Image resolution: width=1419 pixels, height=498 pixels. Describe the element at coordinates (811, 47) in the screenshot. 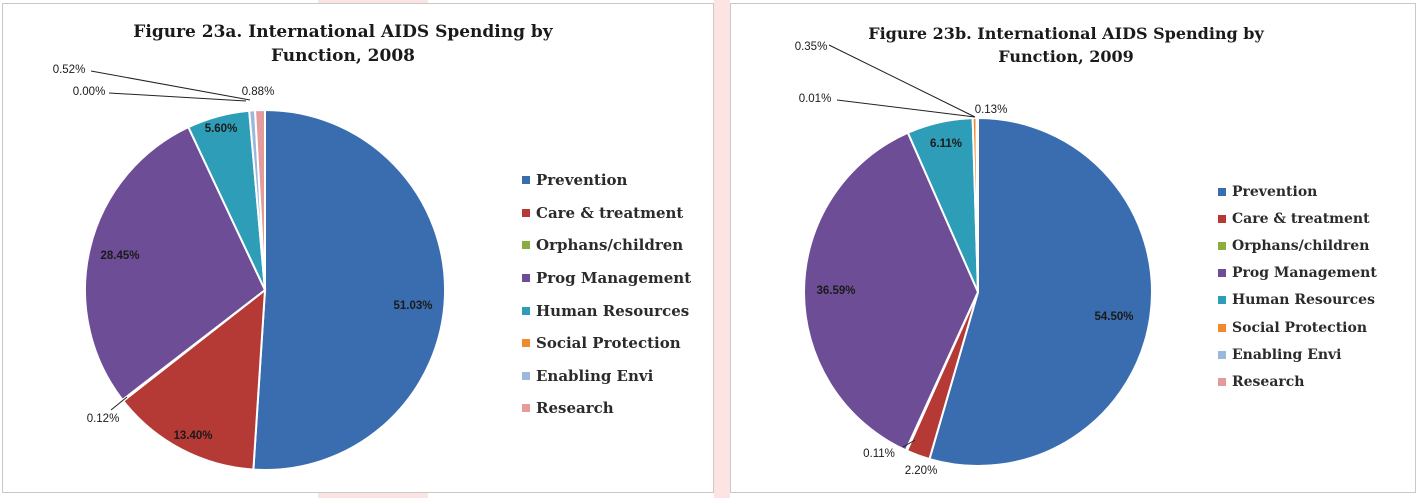

I see `data-label-social-protection: 0.35%` at that location.